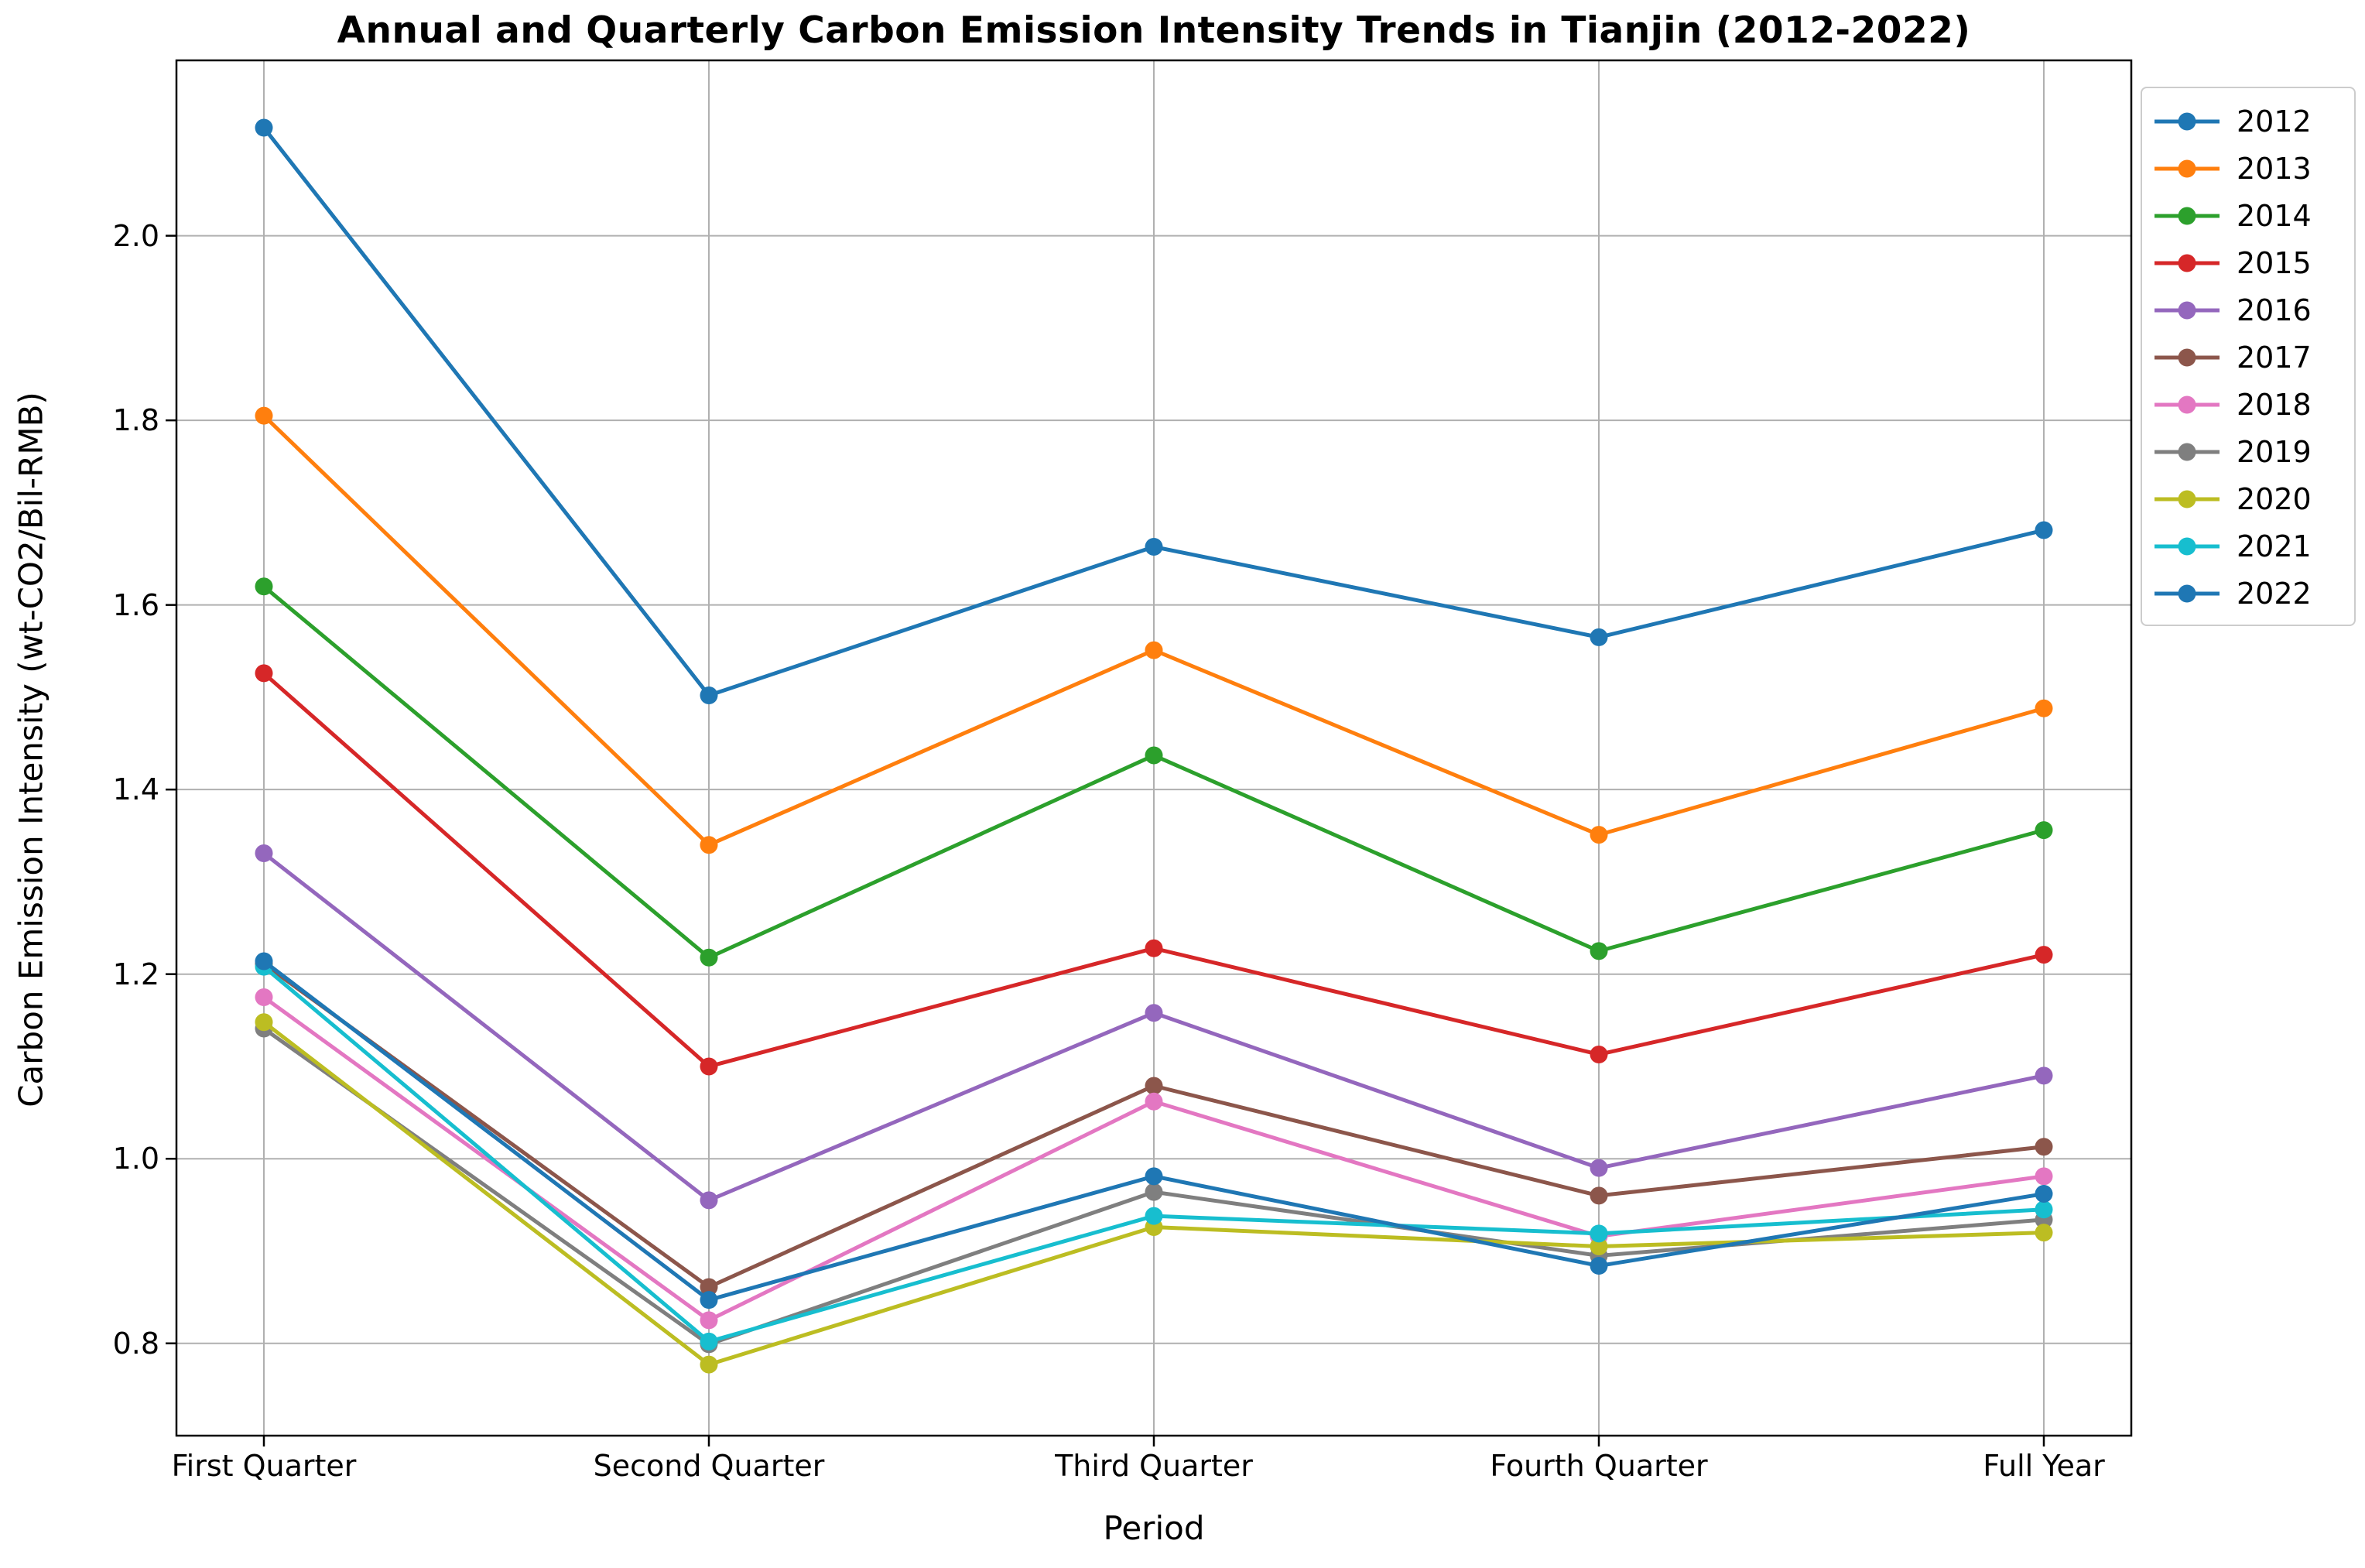 This screenshot has width=2365, height=1568. Describe the element at coordinates (2249, 404) in the screenshot. I see `legend-item-2018: 2018` at that location.